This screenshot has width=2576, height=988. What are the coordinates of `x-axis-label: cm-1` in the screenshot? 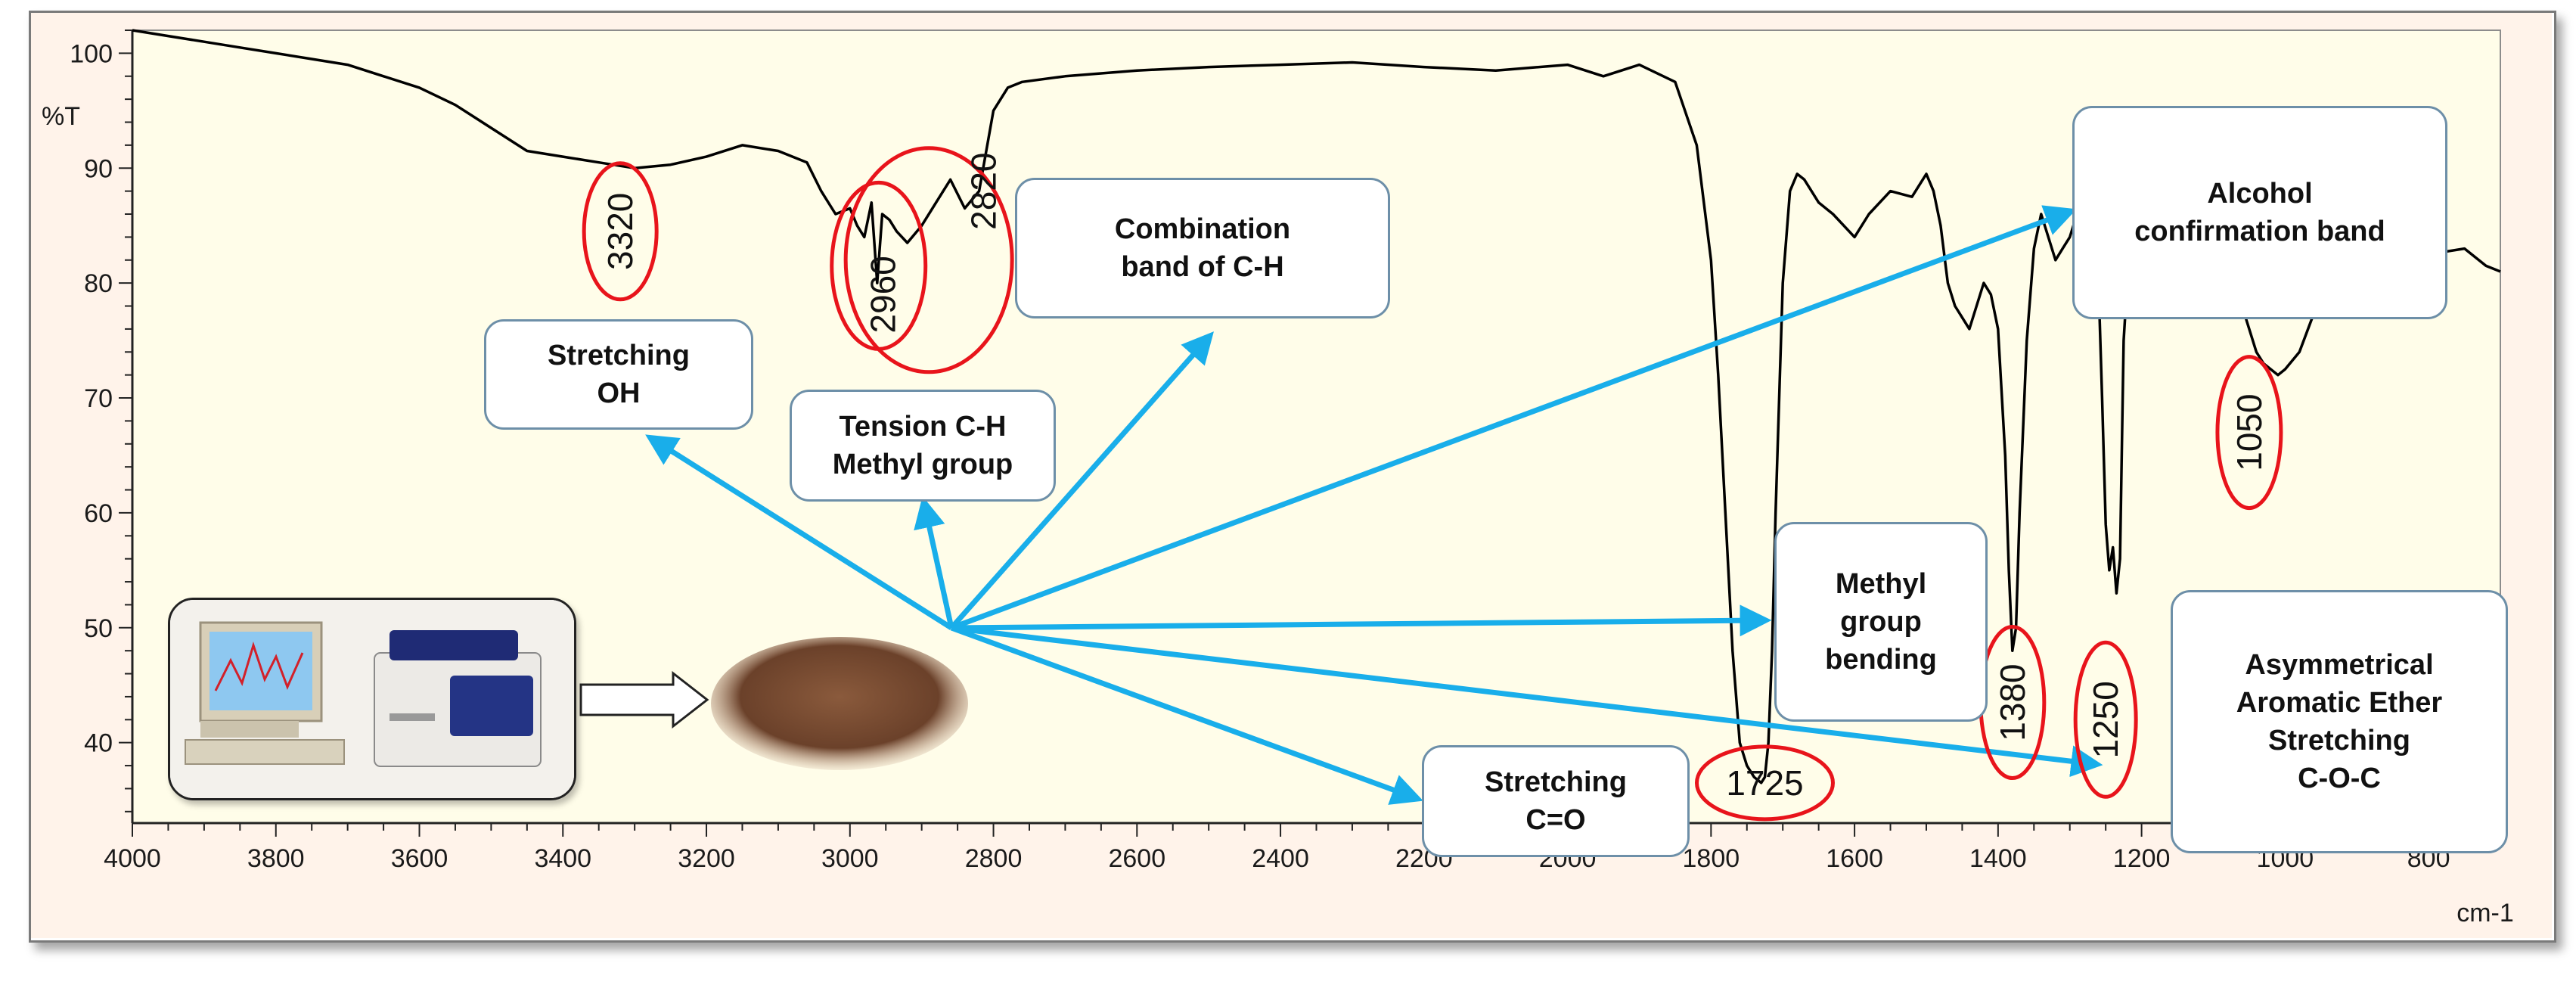 It's located at (2485, 913).